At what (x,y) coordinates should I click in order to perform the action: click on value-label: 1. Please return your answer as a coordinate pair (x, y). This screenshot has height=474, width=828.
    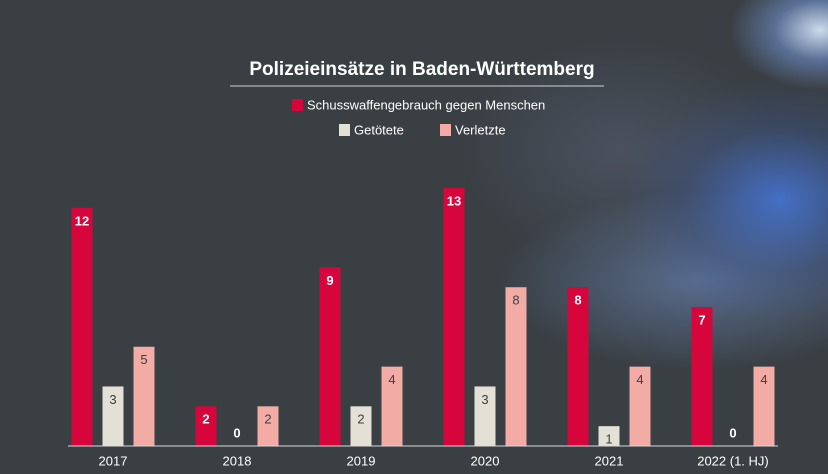
    Looking at the image, I should click on (608, 439).